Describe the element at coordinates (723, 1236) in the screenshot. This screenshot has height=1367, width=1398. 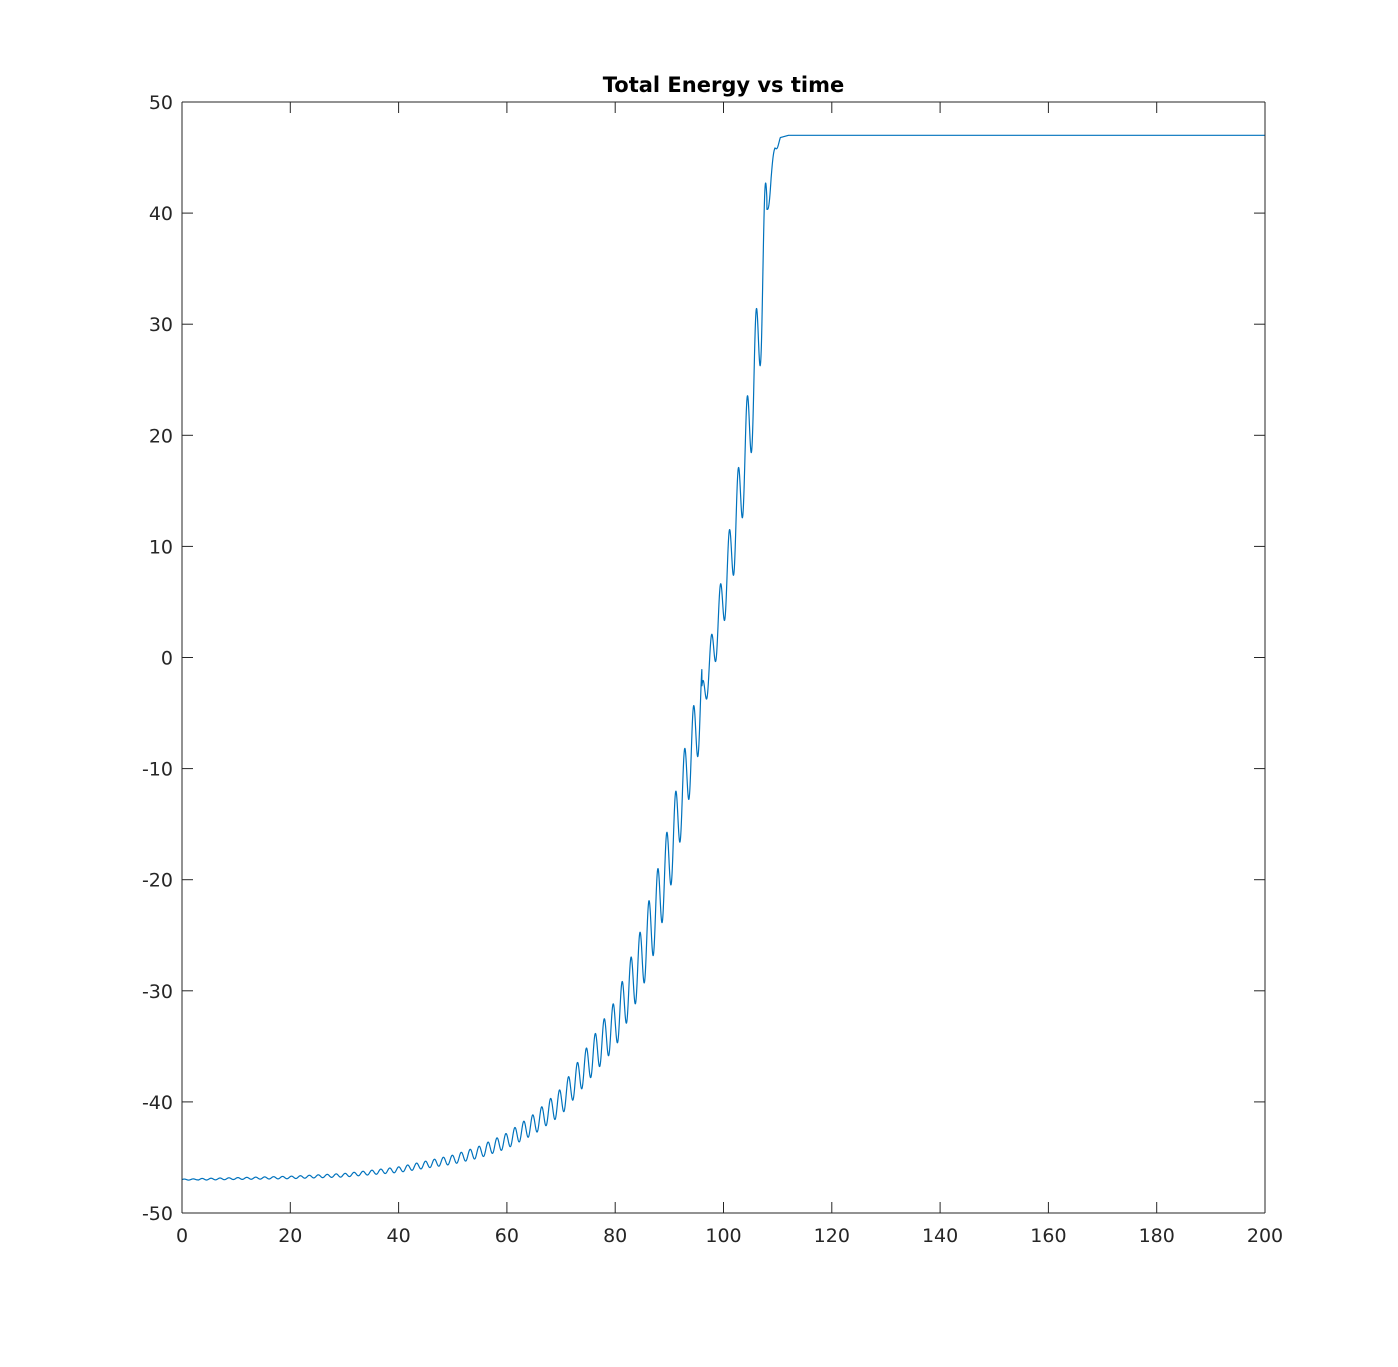
I see `x-tick-label-100: 100` at that location.